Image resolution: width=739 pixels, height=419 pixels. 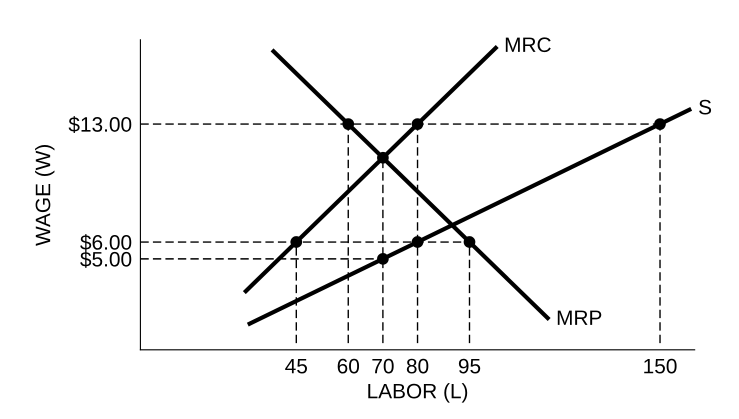 What do you see at coordinates (418, 393) in the screenshot?
I see `x-axis-title: LABOR (L)` at bounding box center [418, 393].